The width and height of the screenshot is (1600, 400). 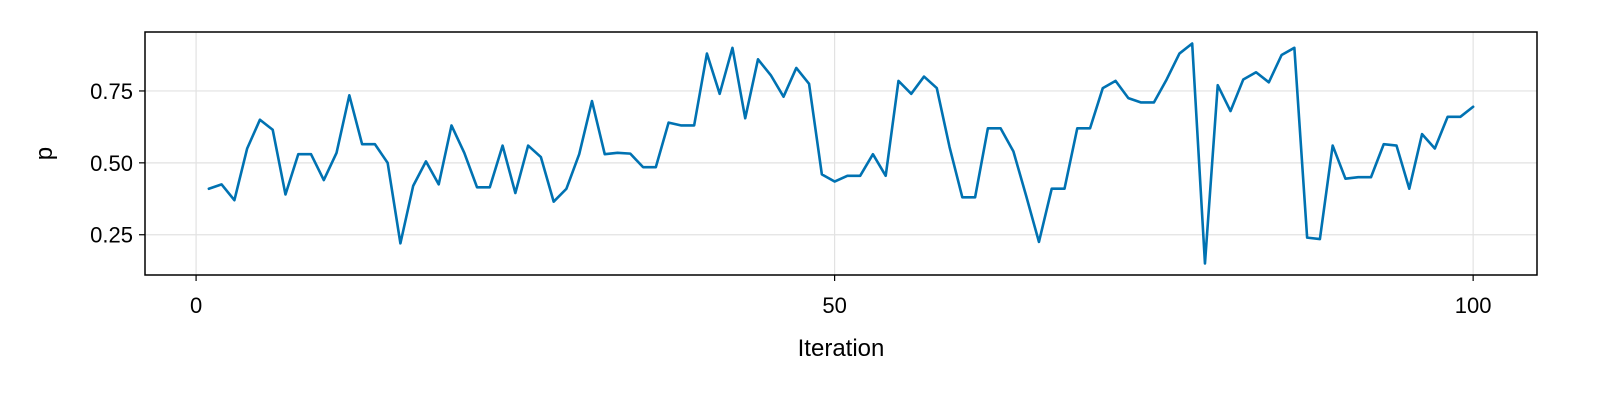 I want to click on x-axis-label: Iteration, so click(x=841, y=348).